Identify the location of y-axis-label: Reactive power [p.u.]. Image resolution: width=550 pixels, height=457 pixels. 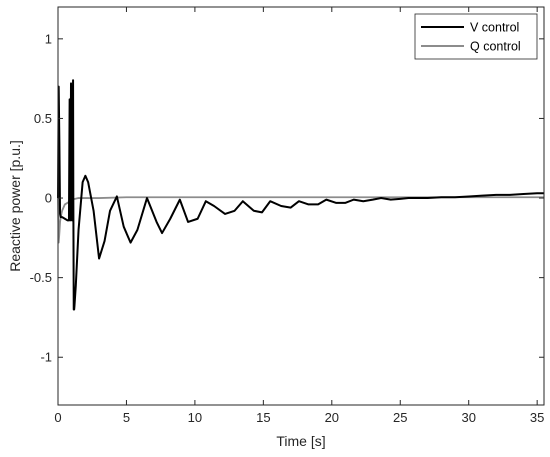
(15, 206).